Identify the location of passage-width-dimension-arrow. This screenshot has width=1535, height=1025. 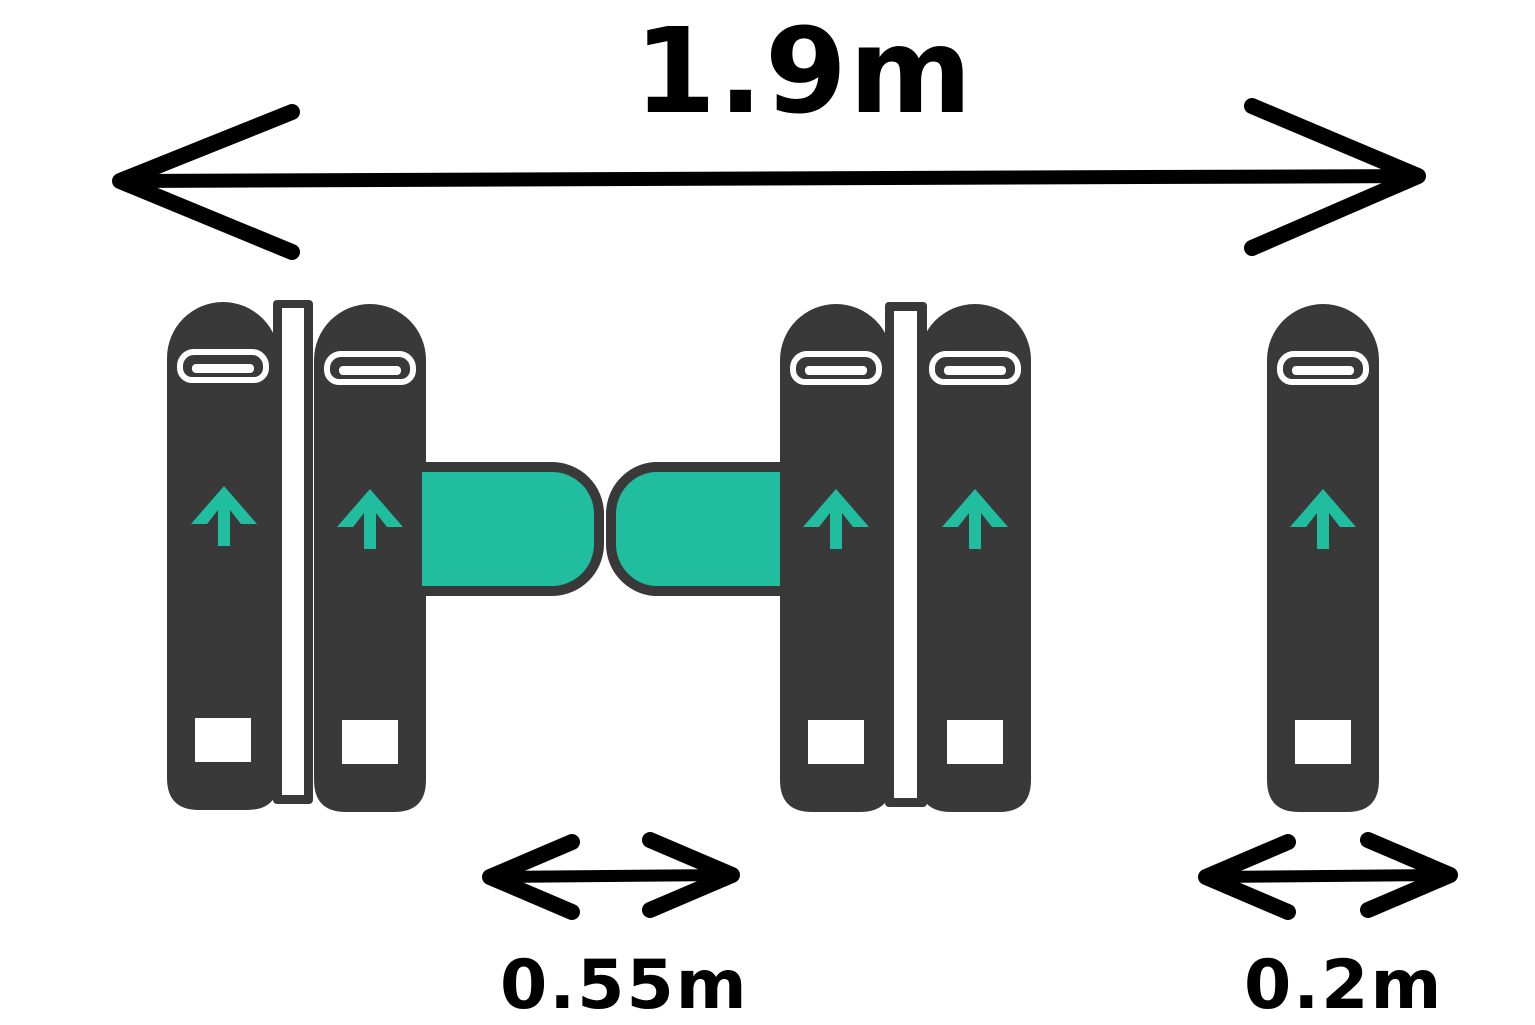
(611, 876).